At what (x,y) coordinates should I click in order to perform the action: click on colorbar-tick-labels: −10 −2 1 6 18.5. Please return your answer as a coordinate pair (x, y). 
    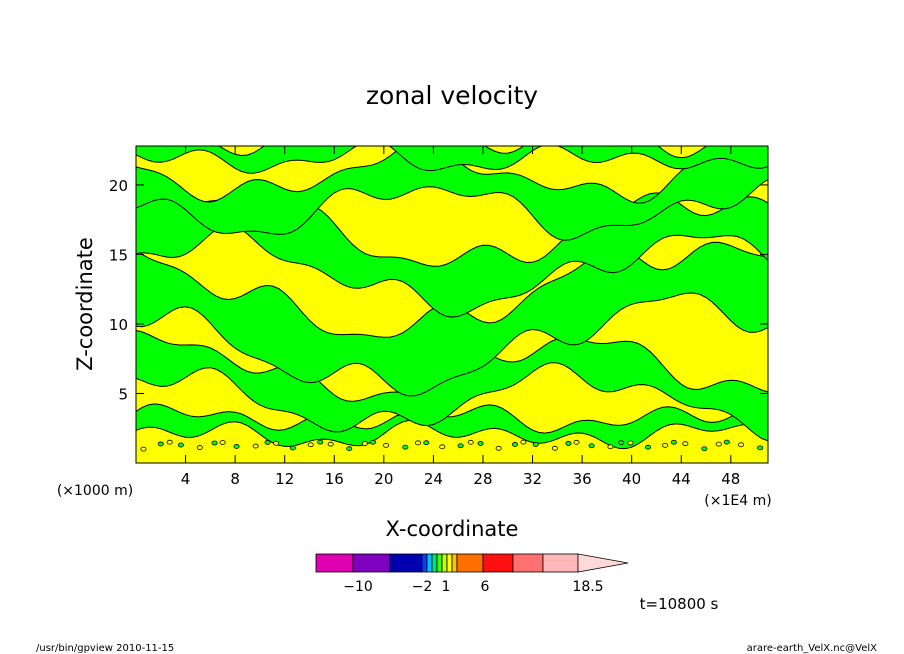
    Looking at the image, I should click on (473, 587).